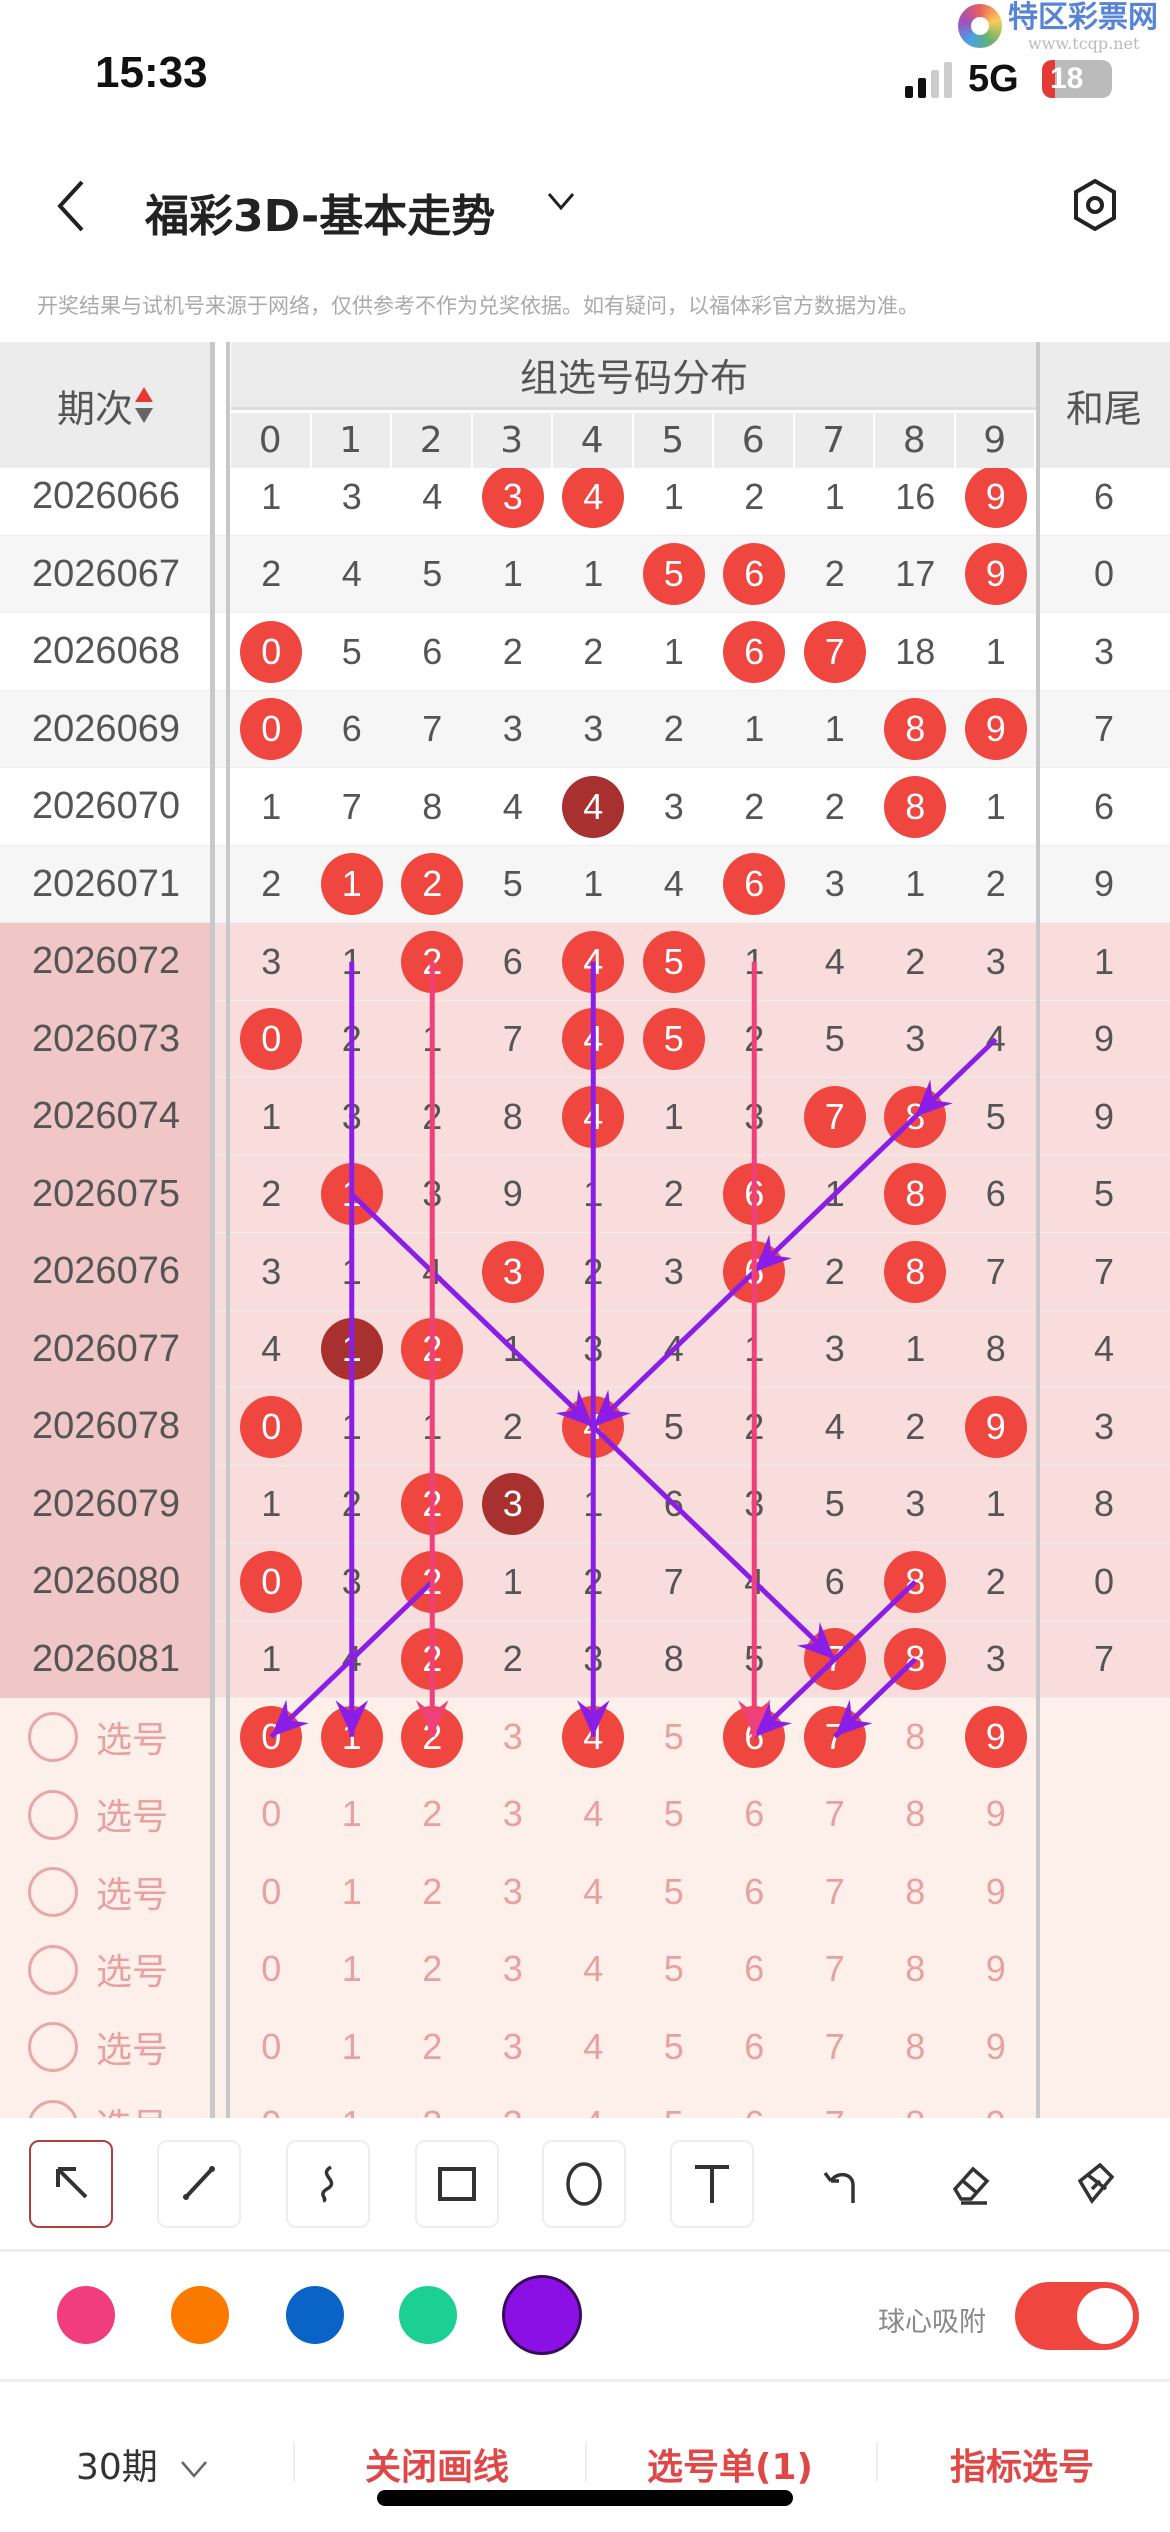 This screenshot has width=1170, height=2532. Describe the element at coordinates (142, 2464) in the screenshot. I see `period-count-dropdown: 30期` at that location.